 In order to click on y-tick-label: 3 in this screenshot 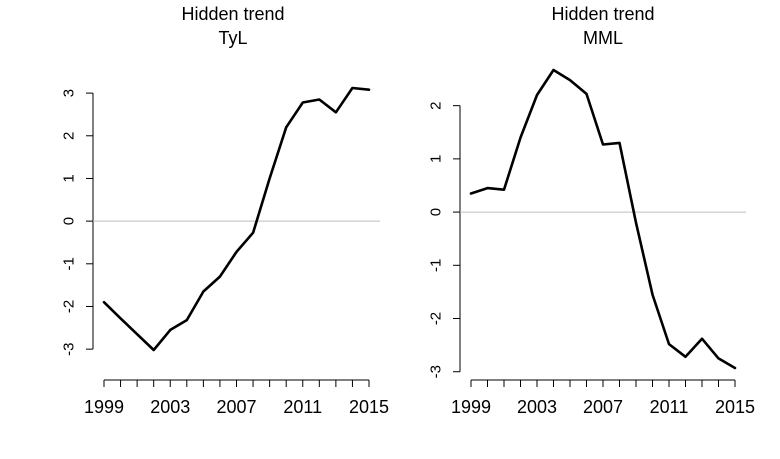, I will do `click(69, 93)`.